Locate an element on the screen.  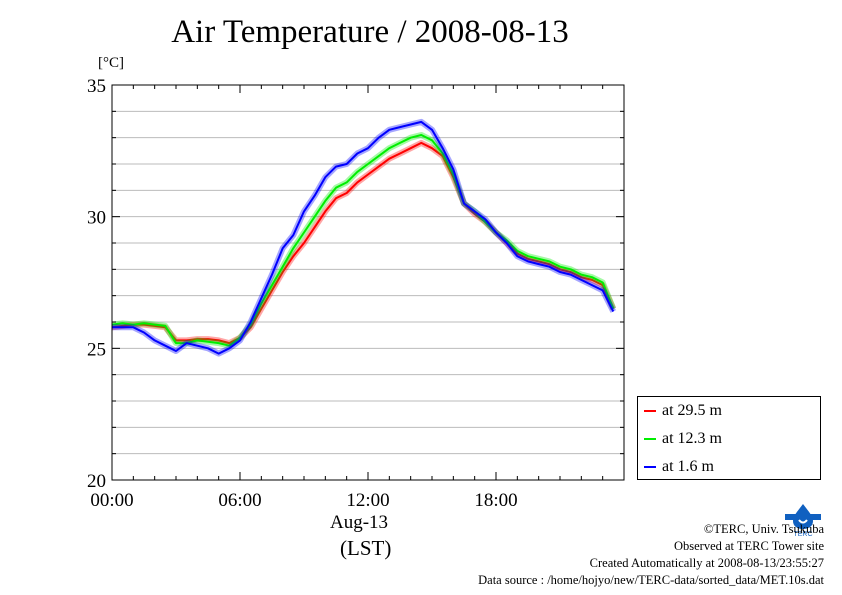
y-tick-label: 20 is located at coordinates (96, 481).